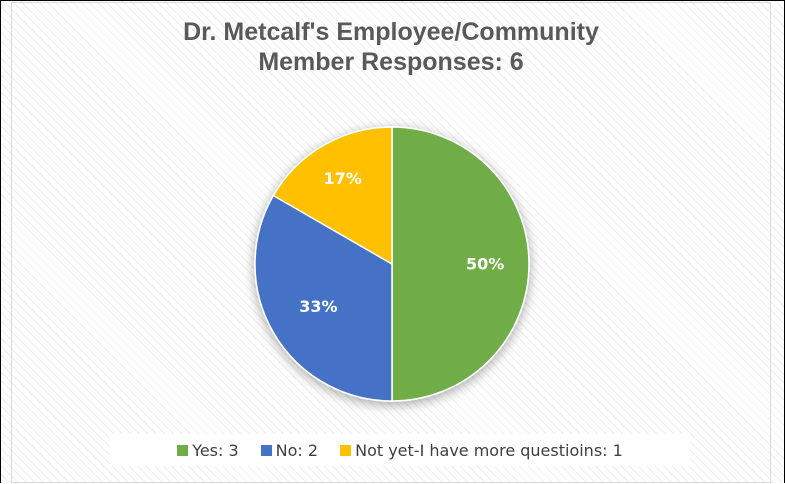 Image resolution: width=785 pixels, height=484 pixels. I want to click on legend-label: Yes: 3, so click(215, 450).